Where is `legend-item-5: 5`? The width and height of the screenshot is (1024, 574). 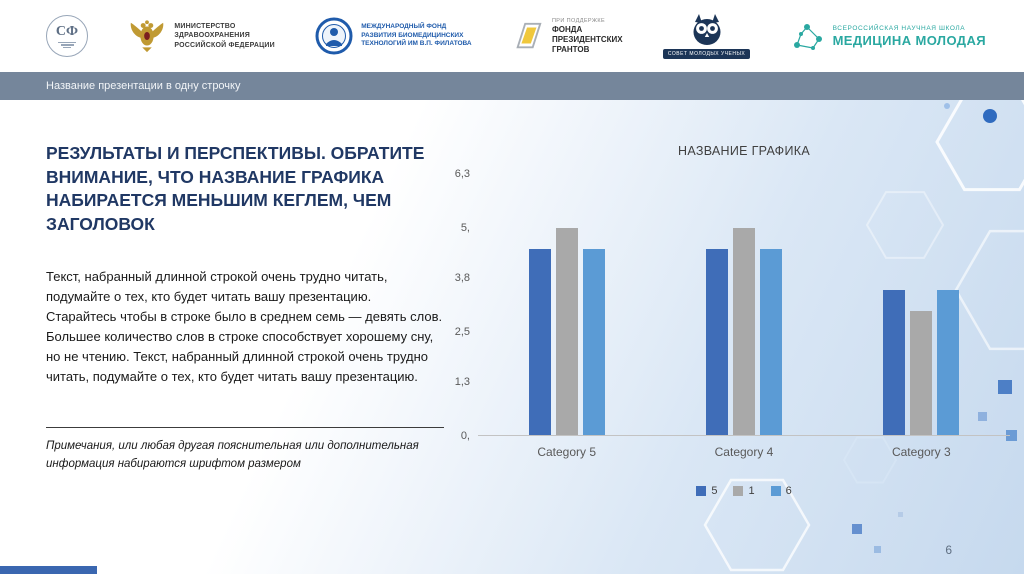
legend-item-5: 5 is located at coordinates (706, 491).